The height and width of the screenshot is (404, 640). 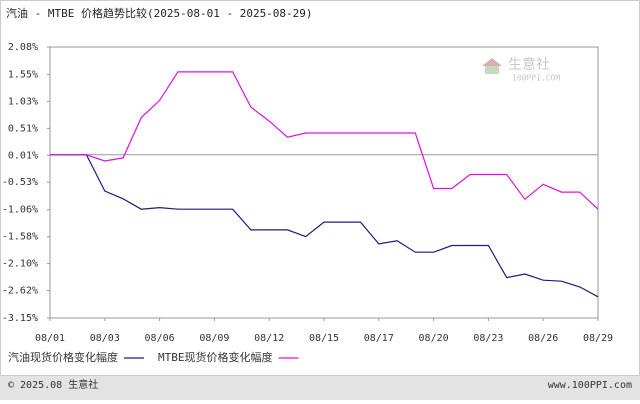 What do you see at coordinates (20, 182) in the screenshot?
I see `y-tick-label: -0.53%` at bounding box center [20, 182].